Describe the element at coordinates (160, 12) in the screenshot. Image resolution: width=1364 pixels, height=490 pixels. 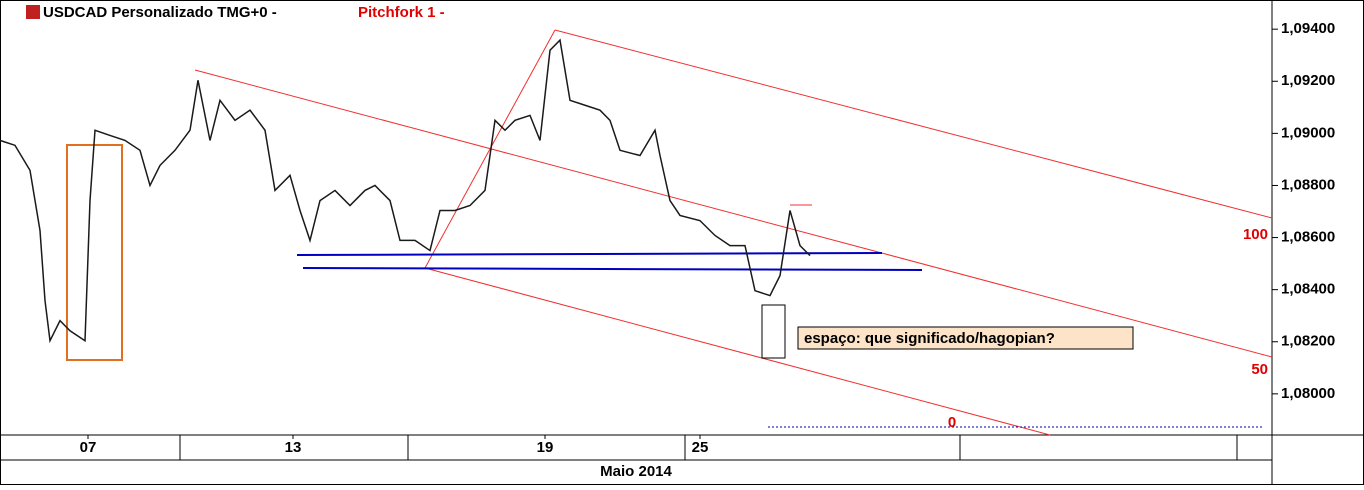
I see `chart-title: USDCAD Personalizado TMG+0 -` at that location.